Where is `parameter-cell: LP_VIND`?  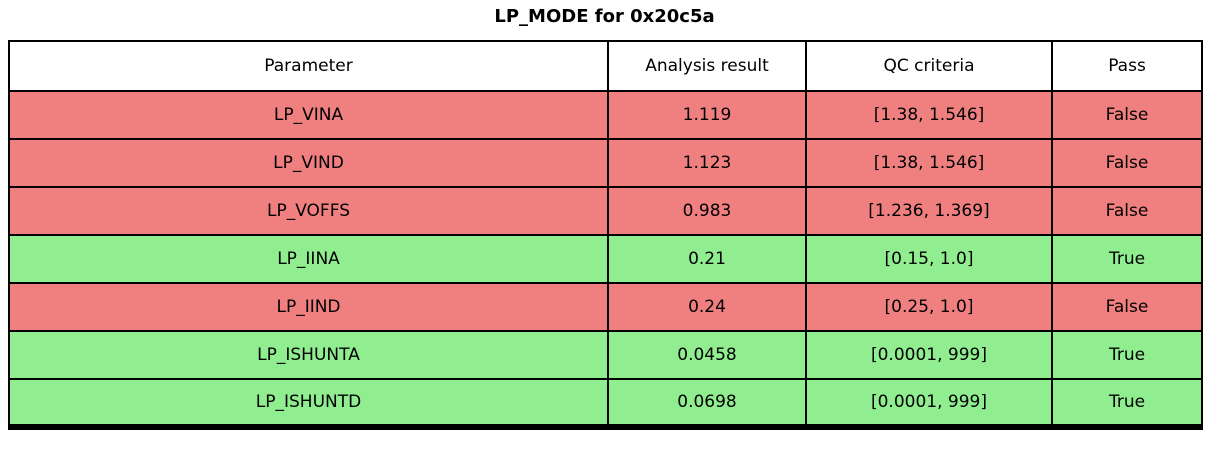
parameter-cell: LP_VIND is located at coordinates (308, 163).